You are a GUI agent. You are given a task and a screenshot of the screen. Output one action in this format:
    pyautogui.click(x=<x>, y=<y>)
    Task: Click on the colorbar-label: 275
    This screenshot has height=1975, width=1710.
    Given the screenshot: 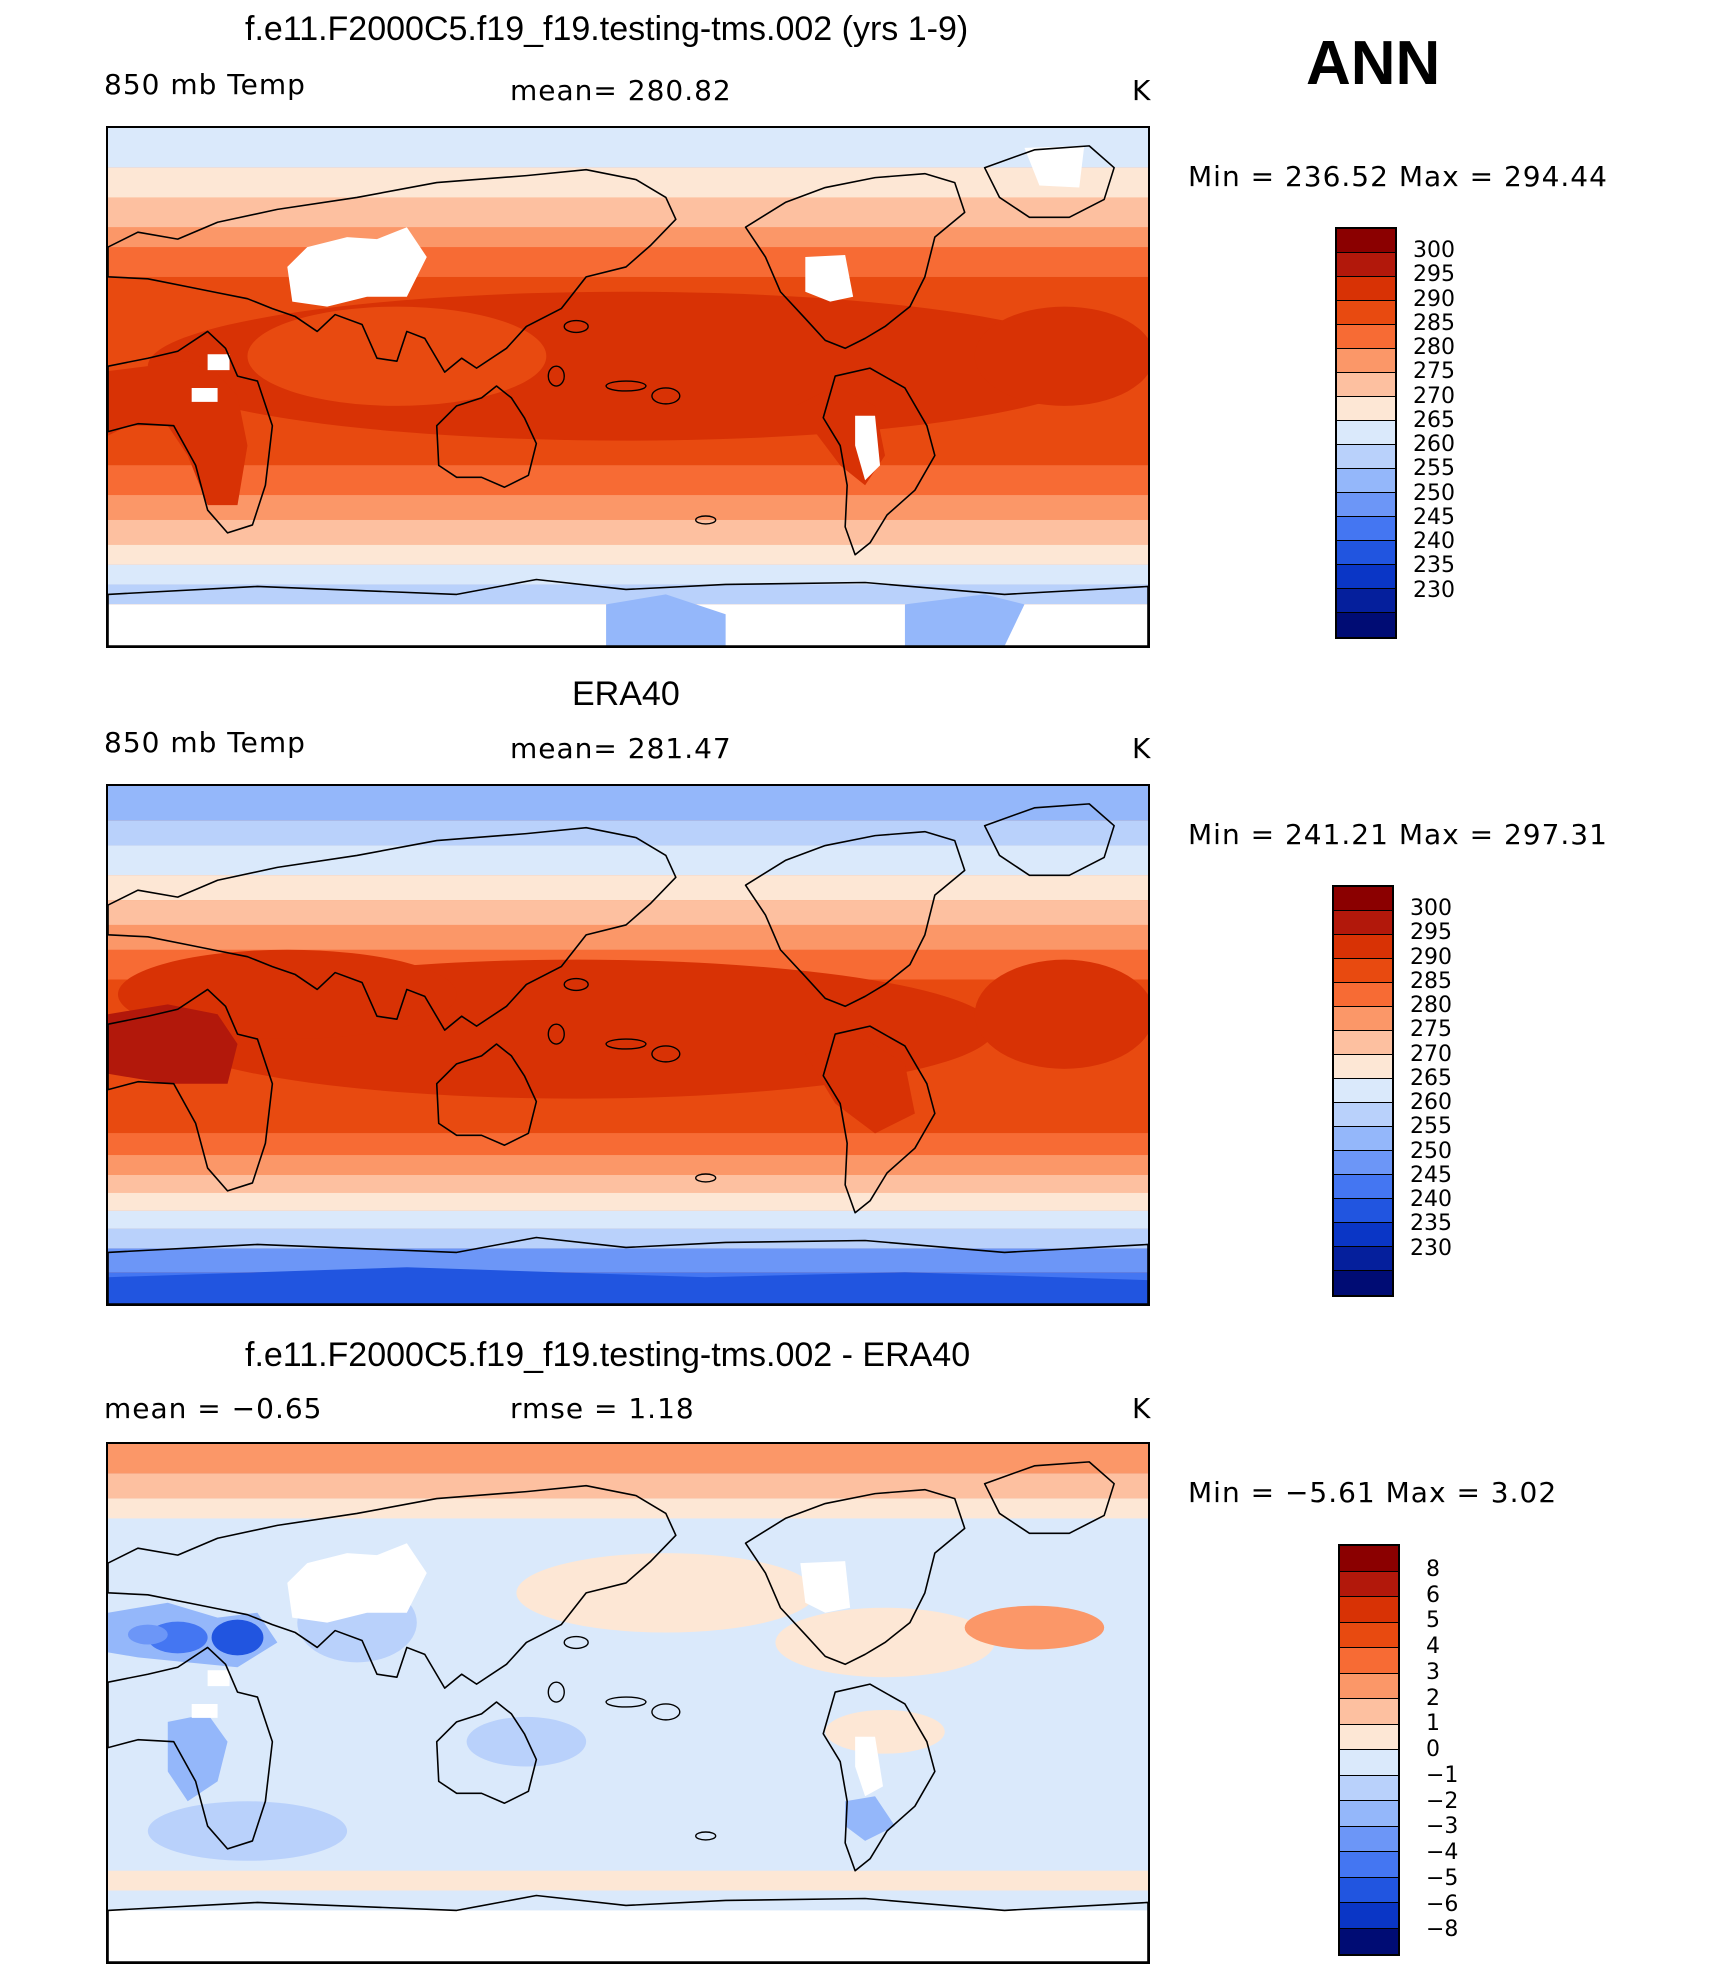 What is the action you would take?
    pyautogui.click(x=1431, y=1030)
    